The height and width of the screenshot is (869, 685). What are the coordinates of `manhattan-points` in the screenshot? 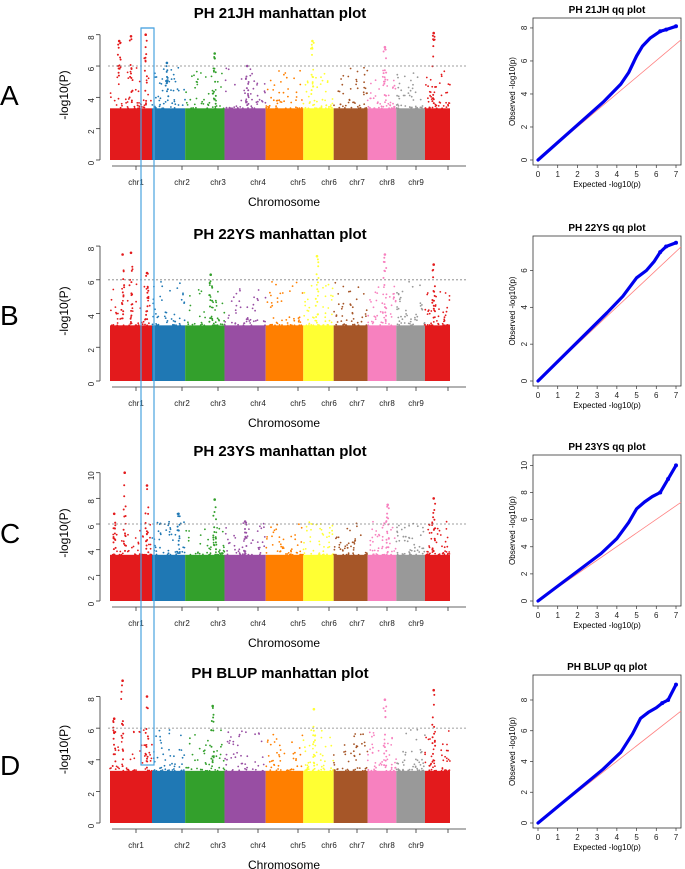 It's located at (280, 95).